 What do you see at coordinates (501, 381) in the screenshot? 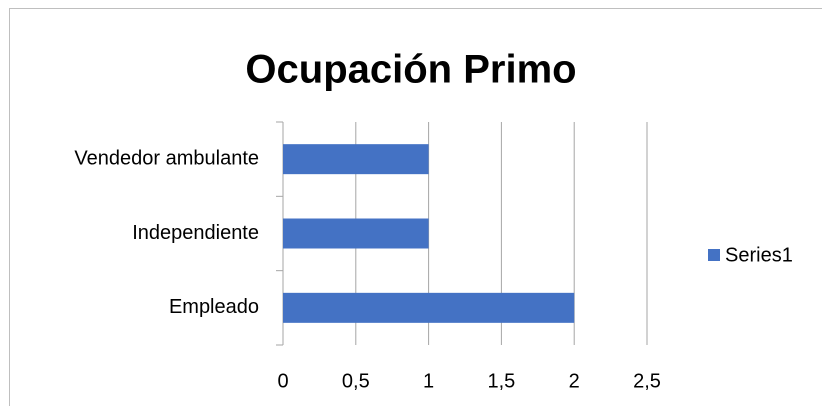
I see `x-tick-label: 1,5` at bounding box center [501, 381].